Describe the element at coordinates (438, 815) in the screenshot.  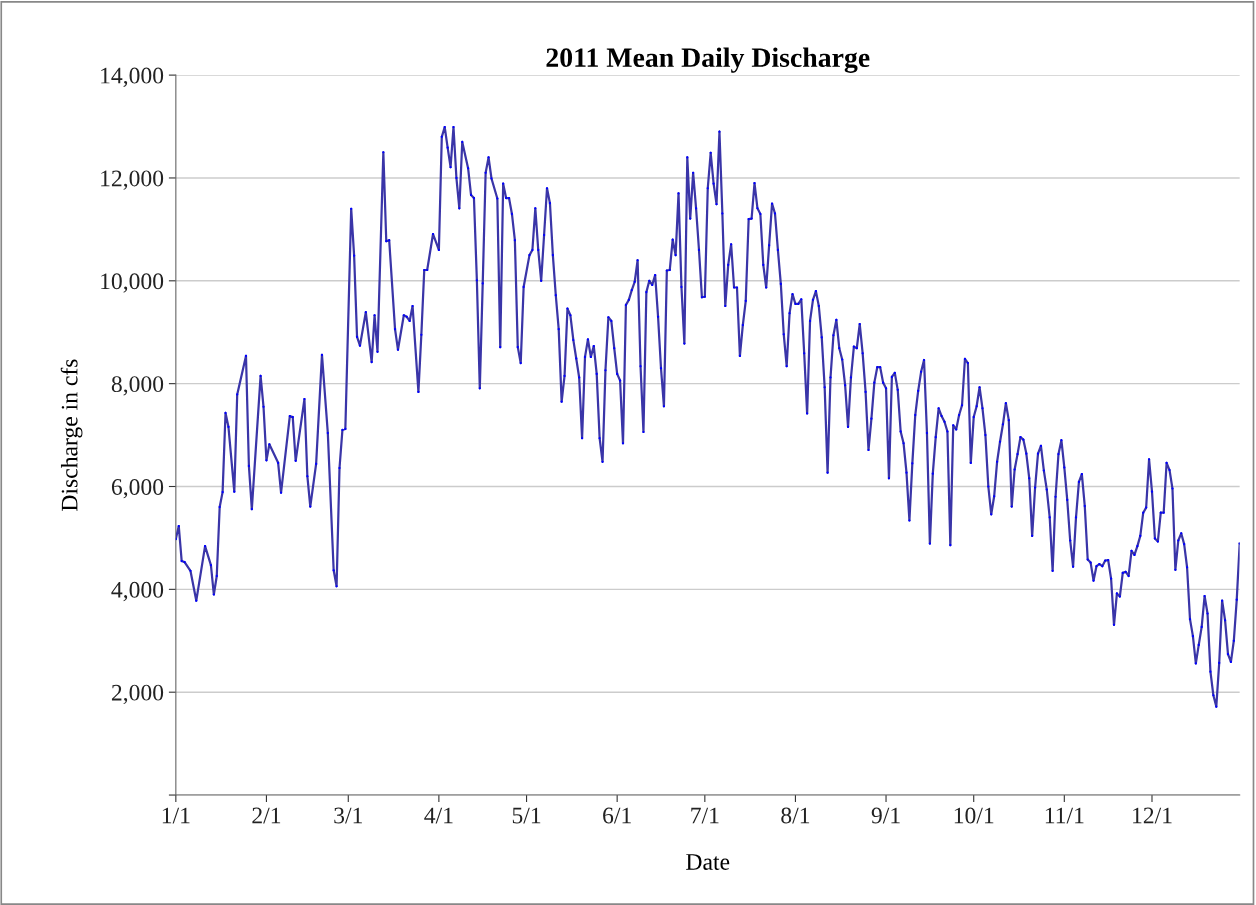
I see `x-tick-label: 4/1` at that location.